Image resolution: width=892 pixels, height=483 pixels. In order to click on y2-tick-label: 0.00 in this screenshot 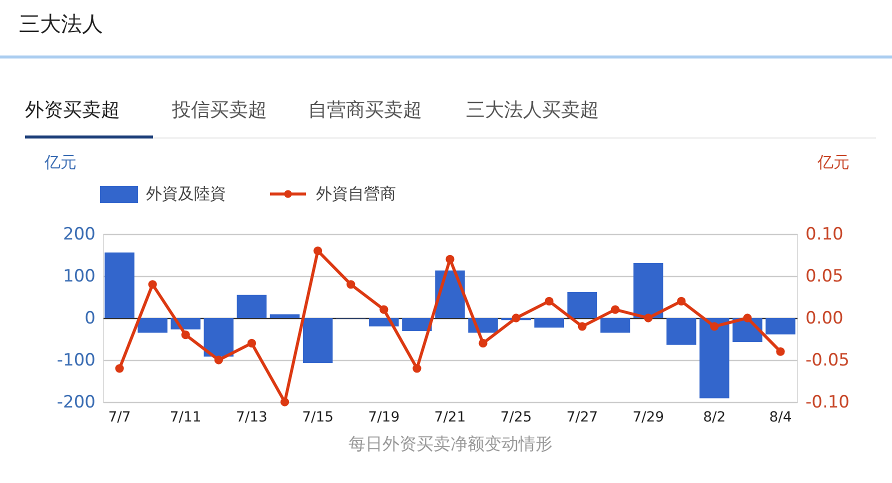, I will do `click(825, 318)`.